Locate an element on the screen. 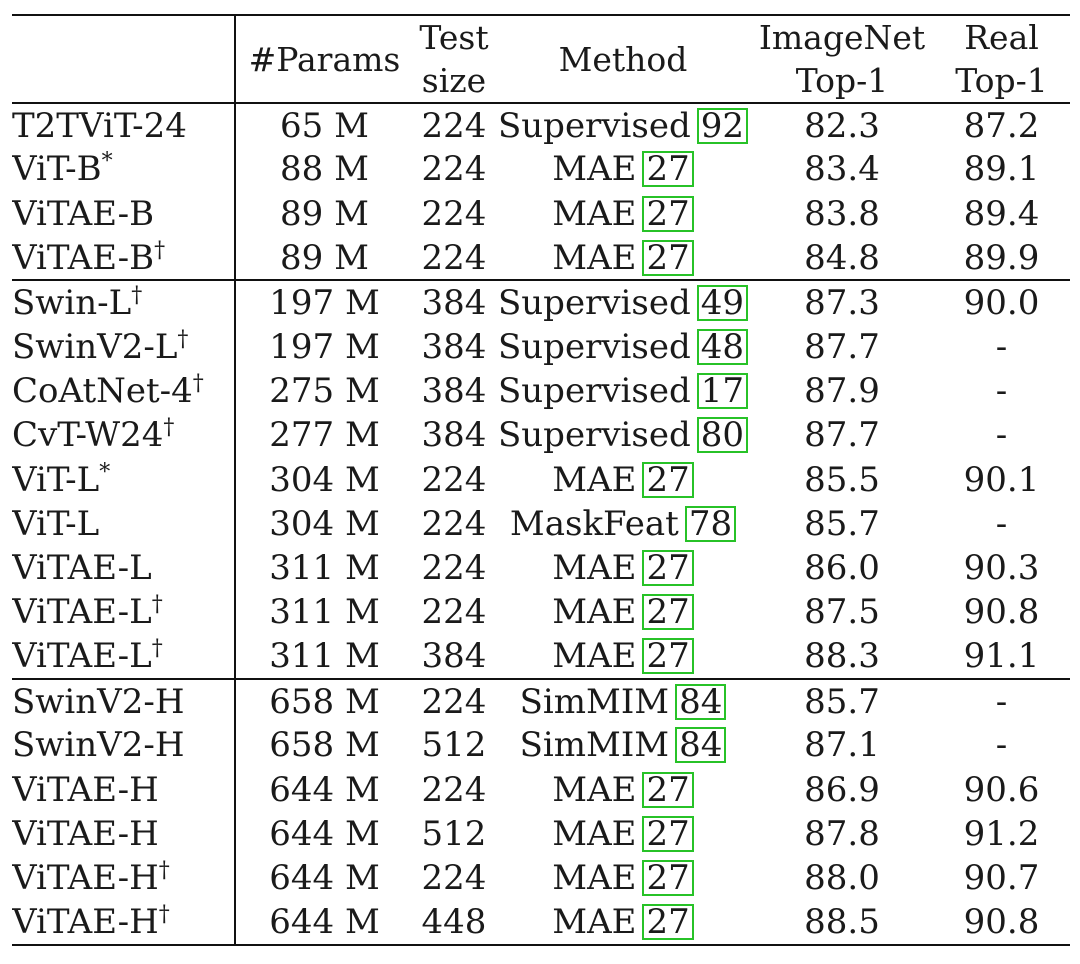 Image resolution: width=1080 pixels, height=964 pixels. table-row: ViT-L* 304 M 224 MAE 27 85.5 90.1 is located at coordinates (541, 479).